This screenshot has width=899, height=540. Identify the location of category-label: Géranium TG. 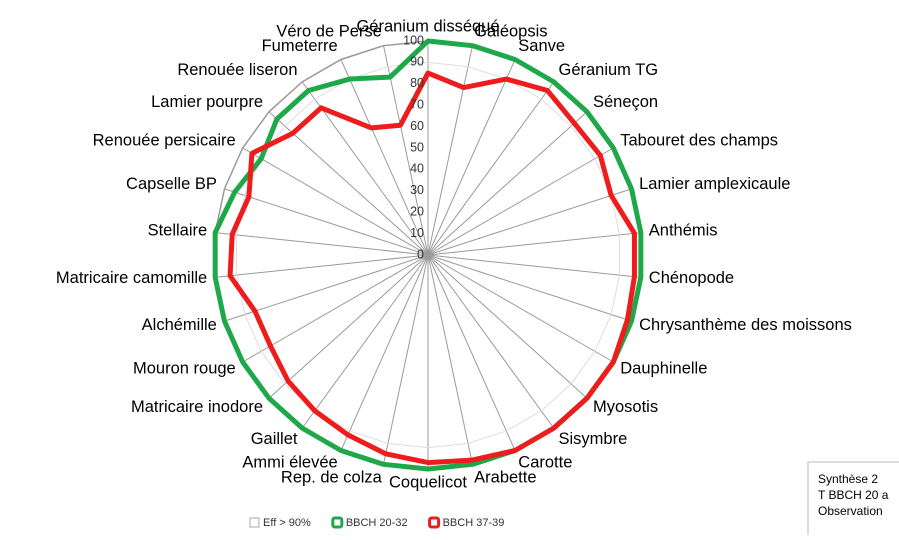
(608, 70).